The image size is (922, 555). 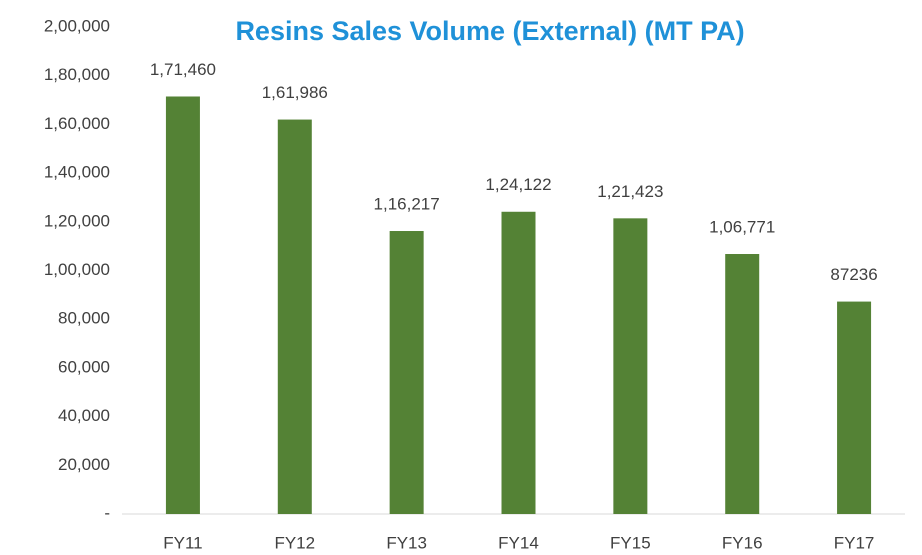 I want to click on x-tick-label: FY14, so click(x=518, y=542).